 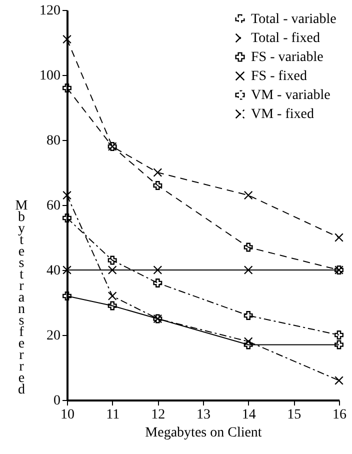 What do you see at coordinates (203, 415) in the screenshot?
I see `x-tick-label: 13` at bounding box center [203, 415].